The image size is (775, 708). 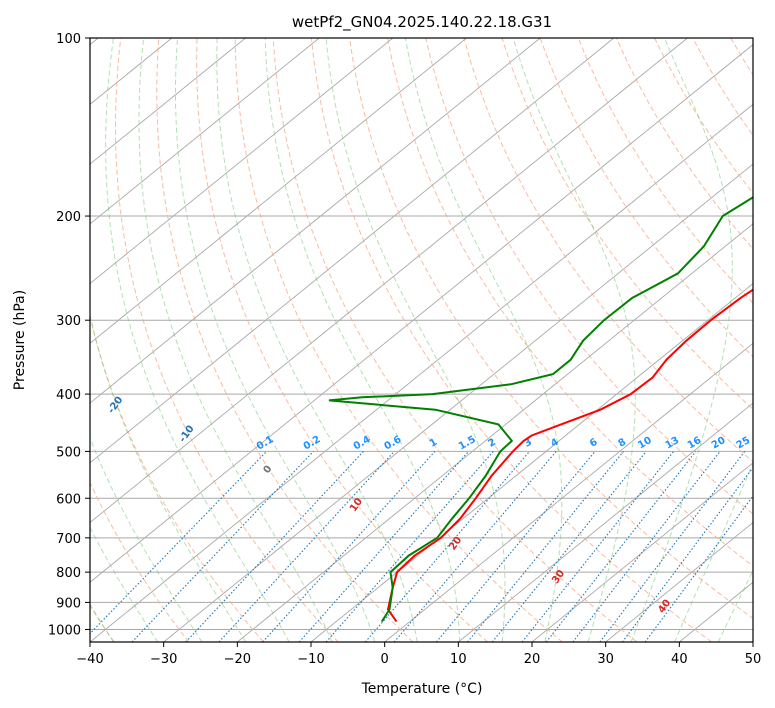 I want to click on mixing-ratio-label: 1, so click(x=434, y=443).